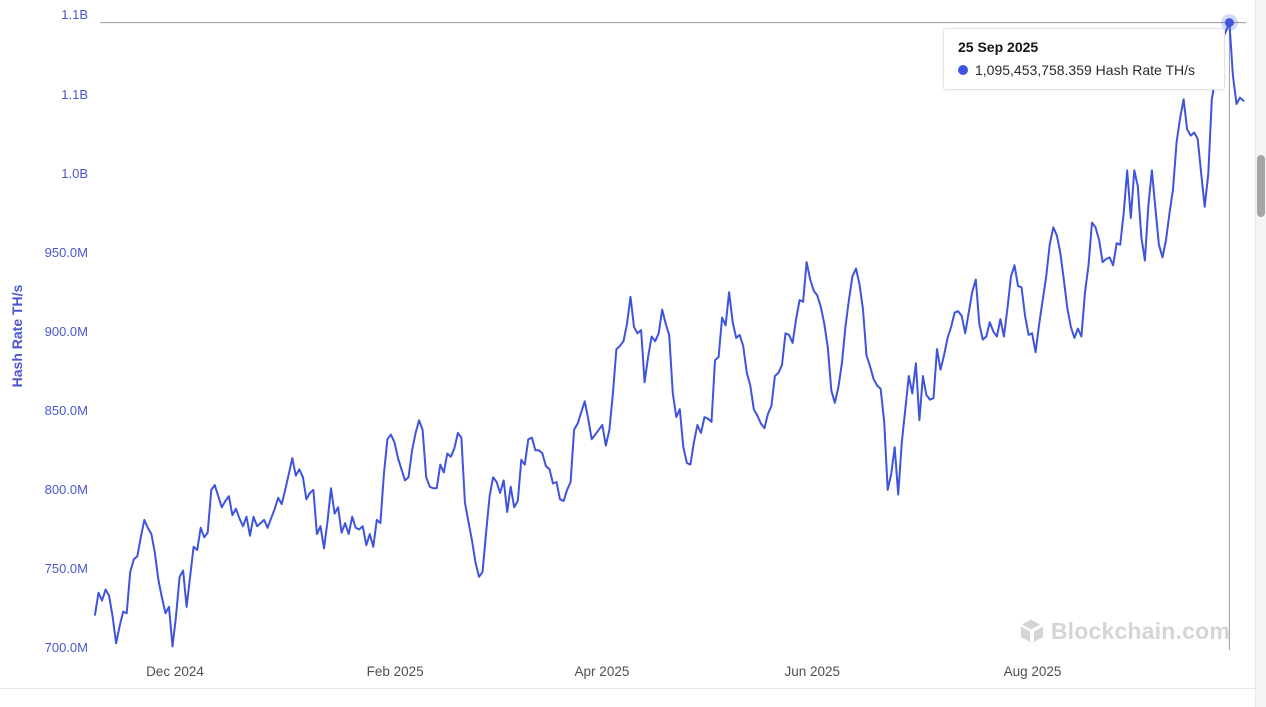  Describe the element at coordinates (66, 252) in the screenshot. I see `y-tick-label: 950.0M` at that location.